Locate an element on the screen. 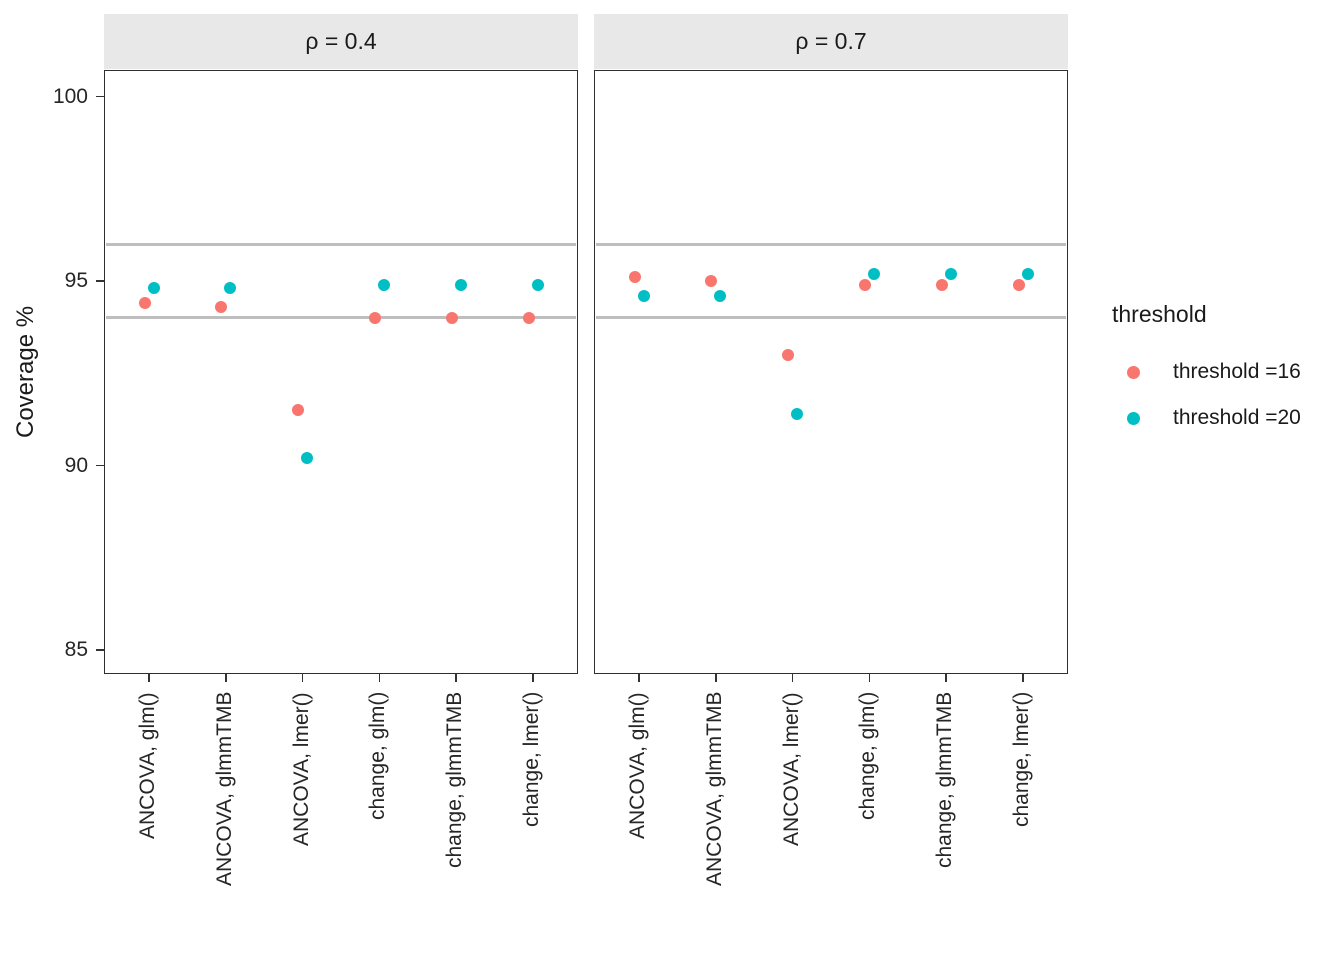 Image resolution: width=1344 pixels, height=960 pixels. legend-swatch-threshold-20-icon is located at coordinates (1133, 418).